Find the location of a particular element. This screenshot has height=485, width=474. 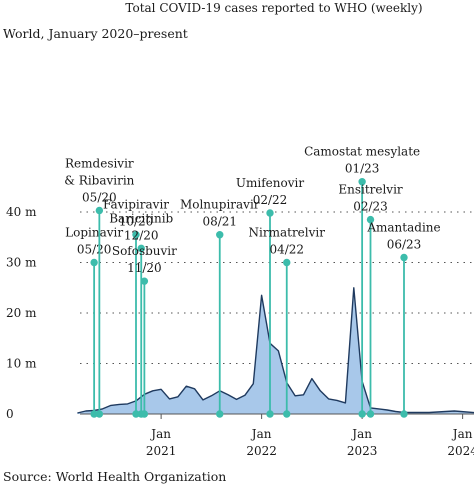

x-tick-year: 2022 is located at coordinates (261, 451).